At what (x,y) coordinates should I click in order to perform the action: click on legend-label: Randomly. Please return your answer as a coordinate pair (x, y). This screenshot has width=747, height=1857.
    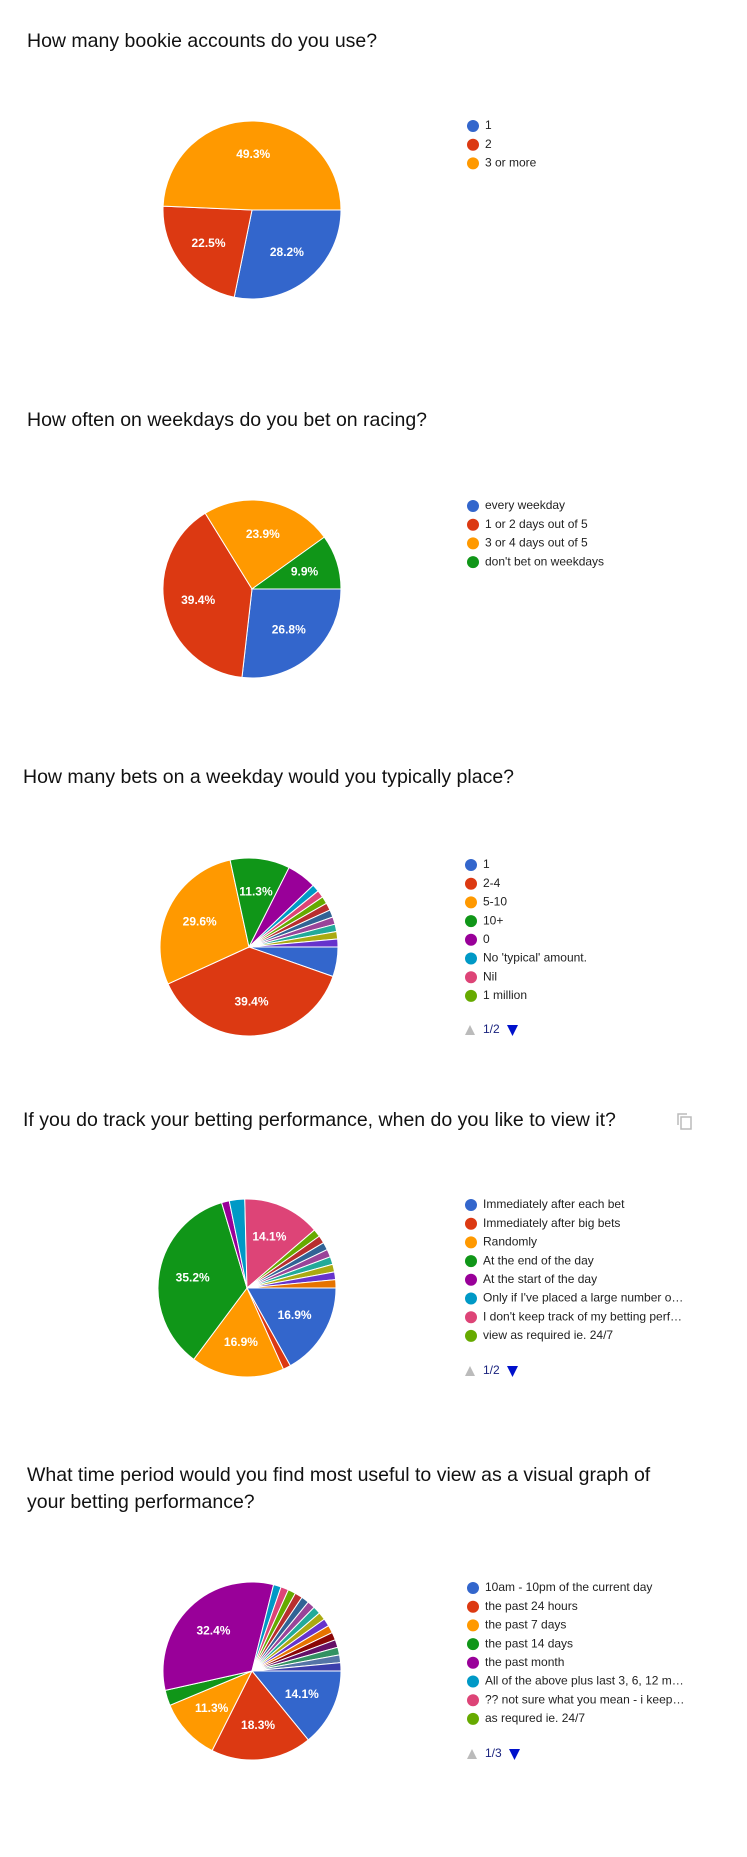
    Looking at the image, I should click on (510, 1242).